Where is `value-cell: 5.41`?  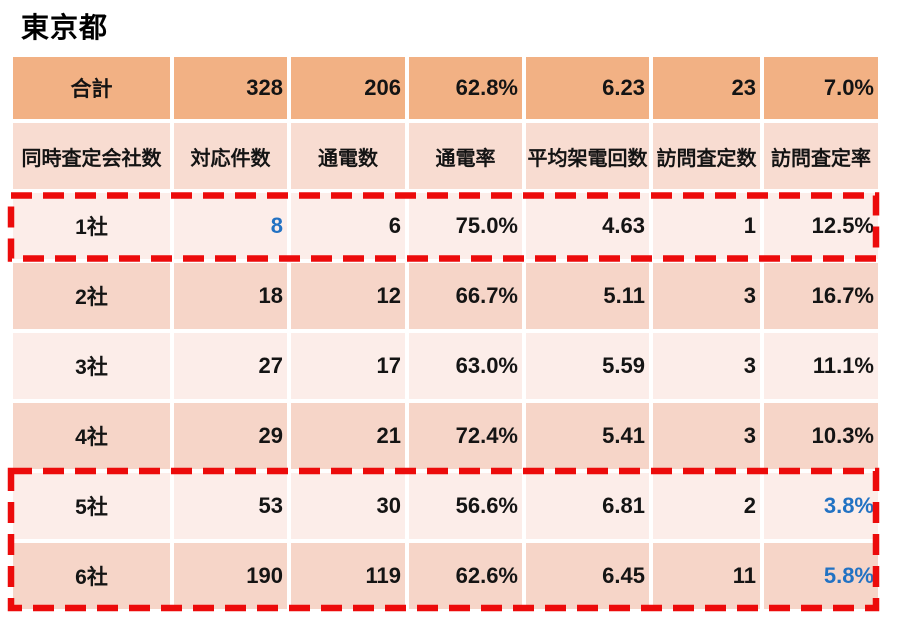 value-cell: 5.41 is located at coordinates (587, 436).